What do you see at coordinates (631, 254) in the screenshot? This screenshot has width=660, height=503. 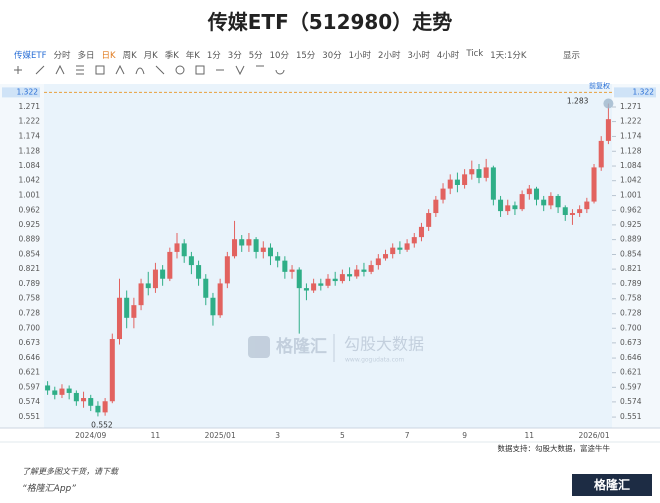 I see `y-tick-label: 0.854` at bounding box center [631, 254].